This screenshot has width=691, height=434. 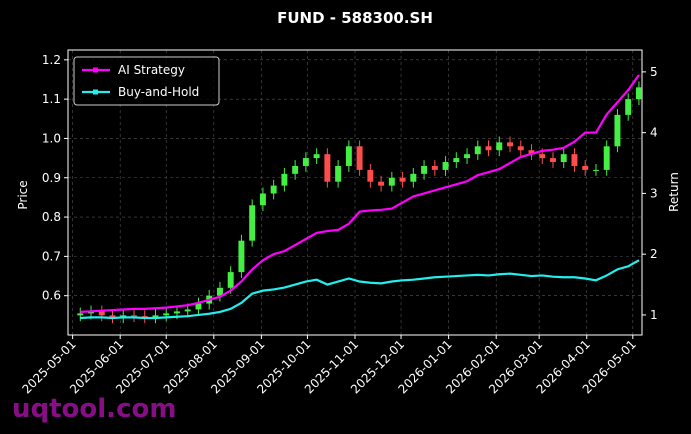 What do you see at coordinates (674, 192) in the screenshot?
I see `y2-axis-label: Return` at bounding box center [674, 192].